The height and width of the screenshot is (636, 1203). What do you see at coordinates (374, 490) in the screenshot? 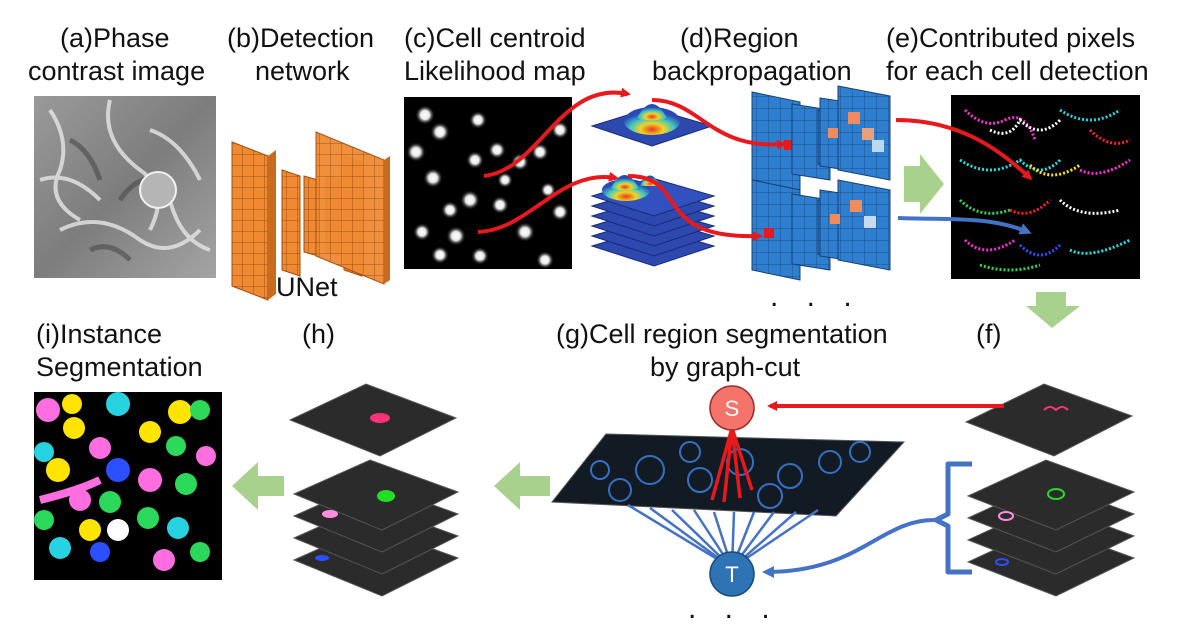
I see `segmented-layer-stack` at bounding box center [374, 490].